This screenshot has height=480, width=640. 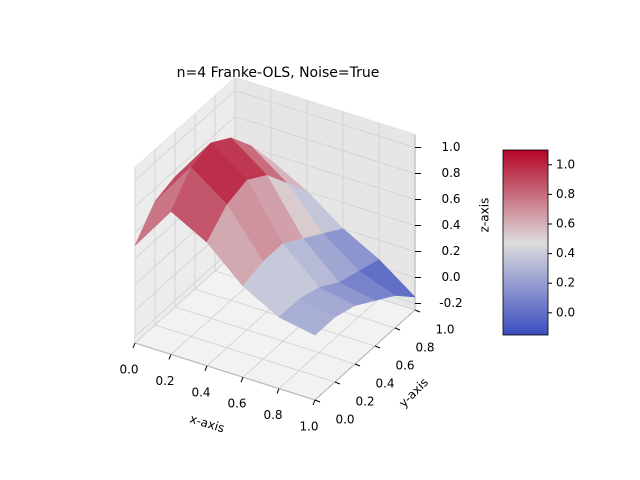 I want to click on z-tick-label: 0.2, so click(x=450, y=251).